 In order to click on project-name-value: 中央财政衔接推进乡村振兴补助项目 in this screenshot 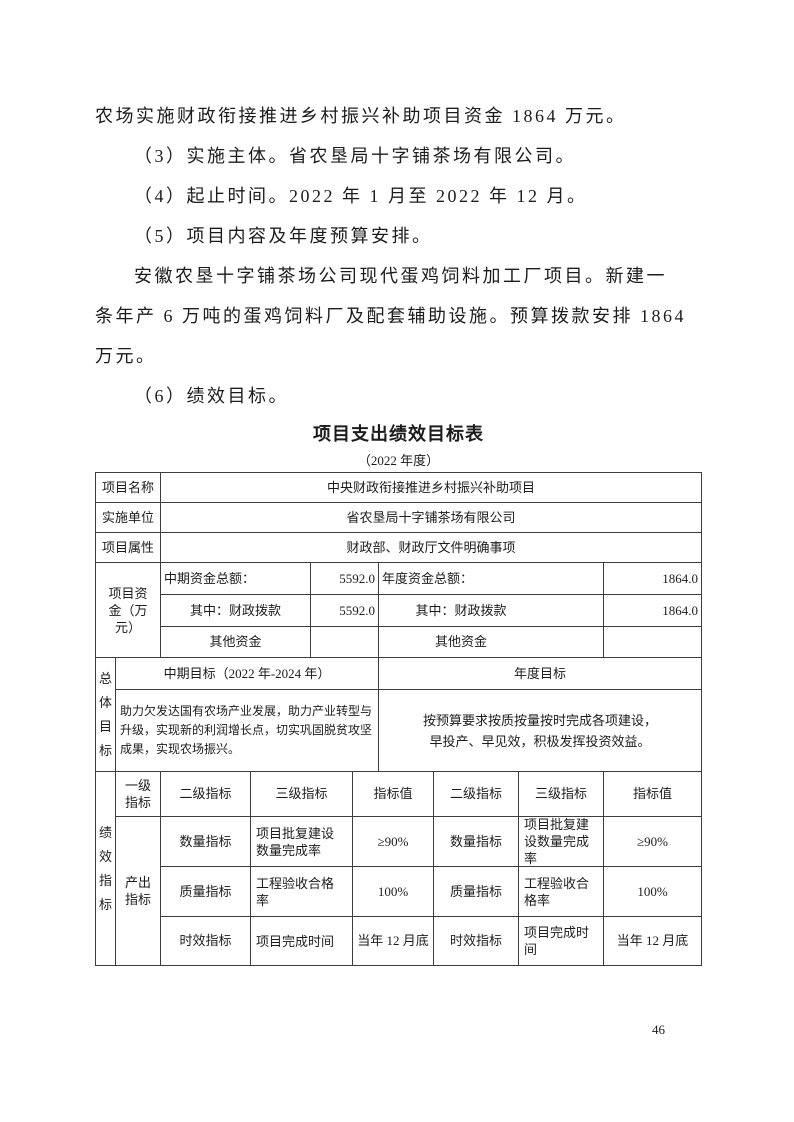, I will do `click(431, 488)`.